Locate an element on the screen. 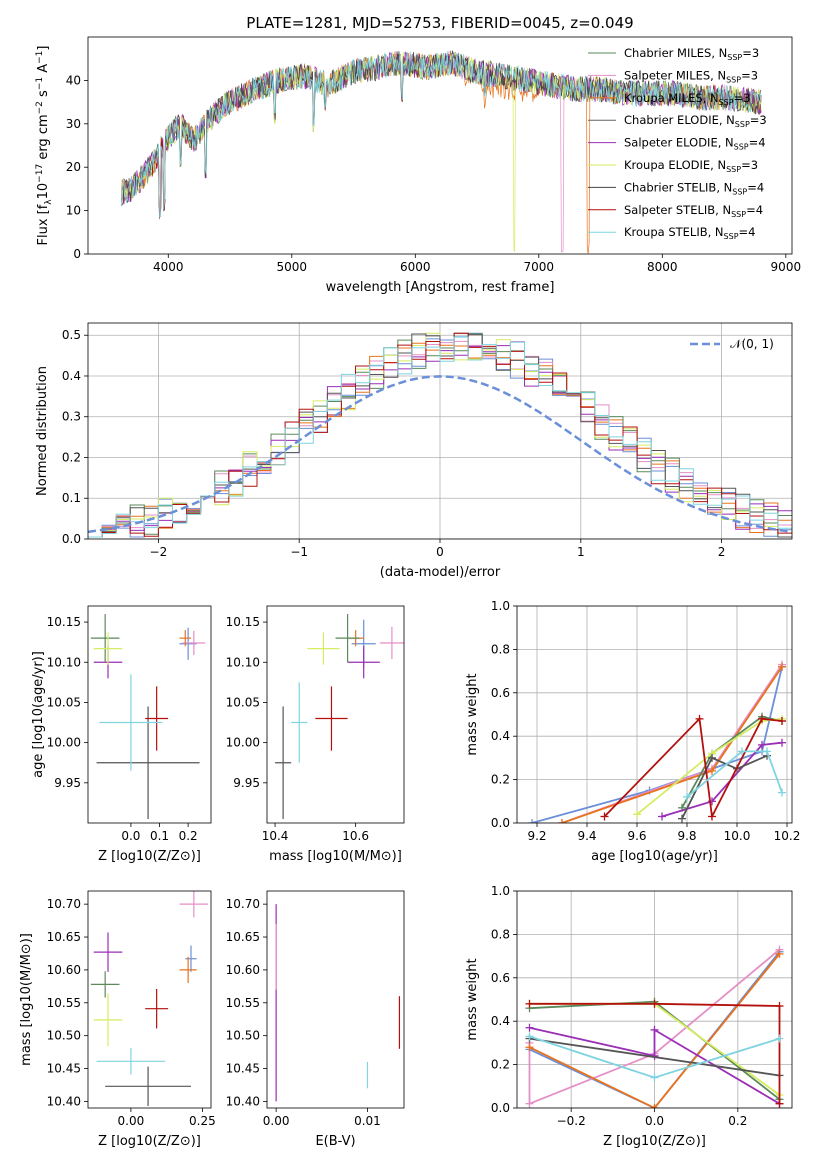 The image size is (819, 1170). x-tick-label: −2 is located at coordinates (159, 552).